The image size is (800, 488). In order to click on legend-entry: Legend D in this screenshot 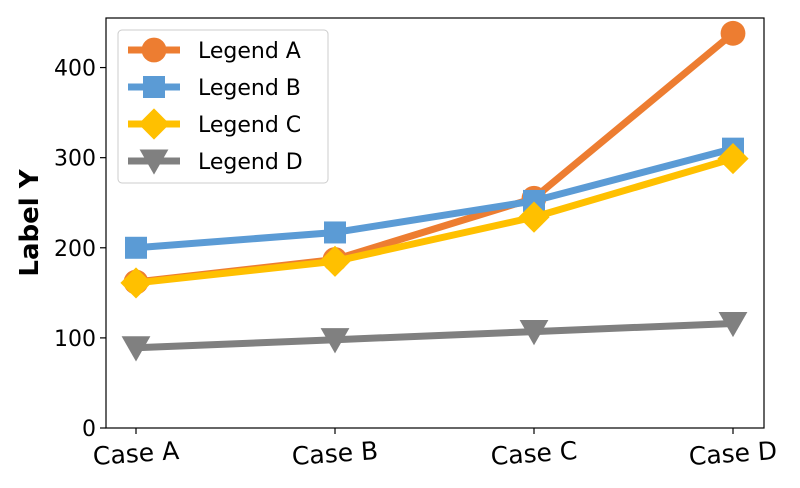, I will do `click(215, 162)`.